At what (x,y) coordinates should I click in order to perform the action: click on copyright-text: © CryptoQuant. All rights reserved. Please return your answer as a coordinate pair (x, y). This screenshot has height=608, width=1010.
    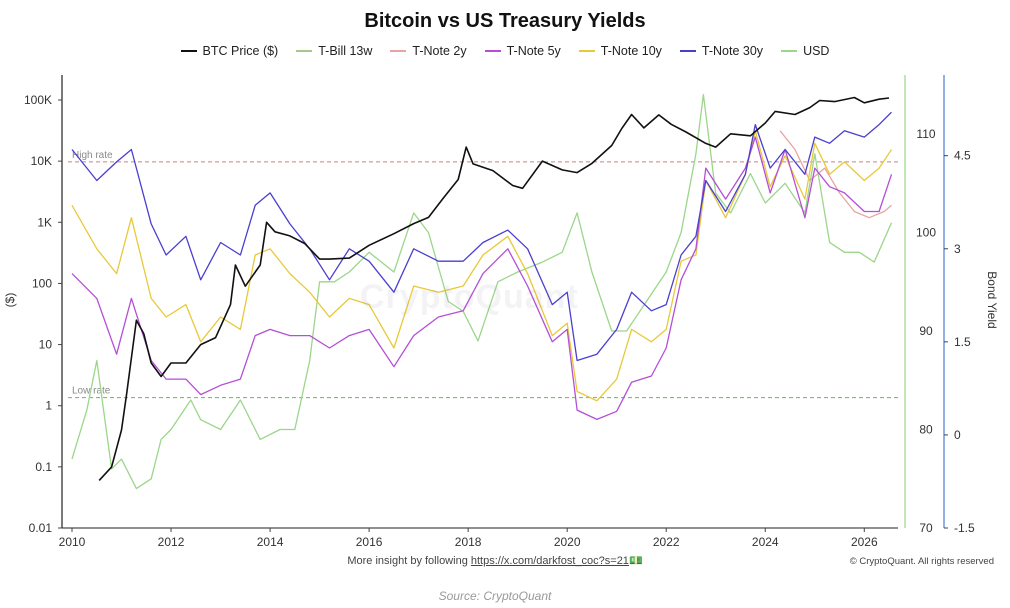
    Looking at the image, I should click on (921, 561).